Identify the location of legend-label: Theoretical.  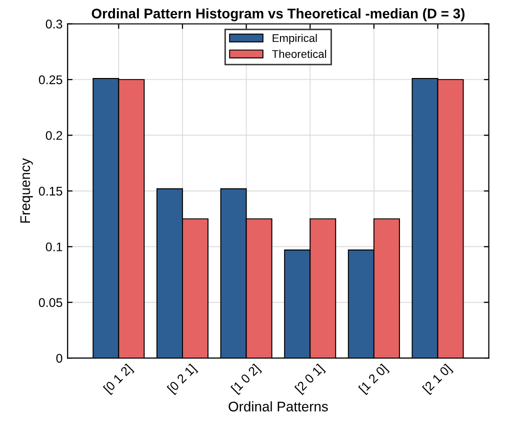
(299, 54).